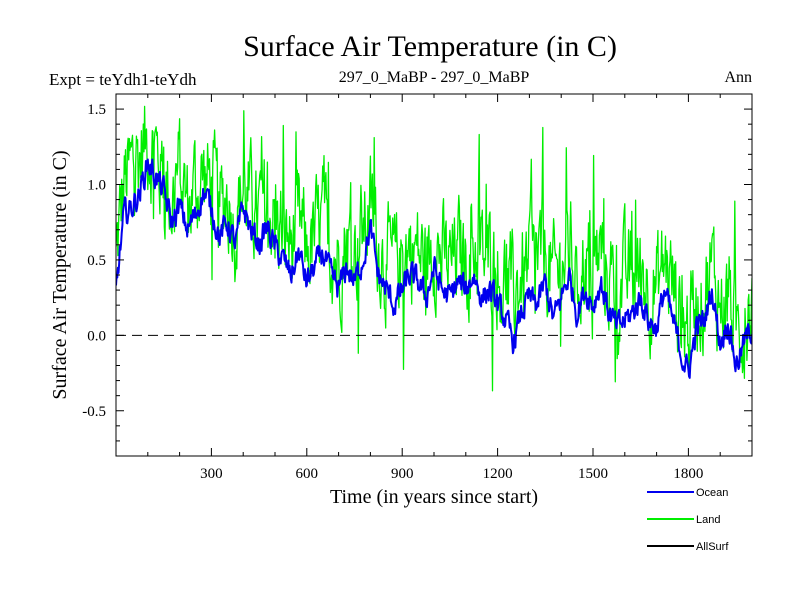 The image size is (800, 600). I want to click on legend-label-ocean: Ocean, so click(712, 493).